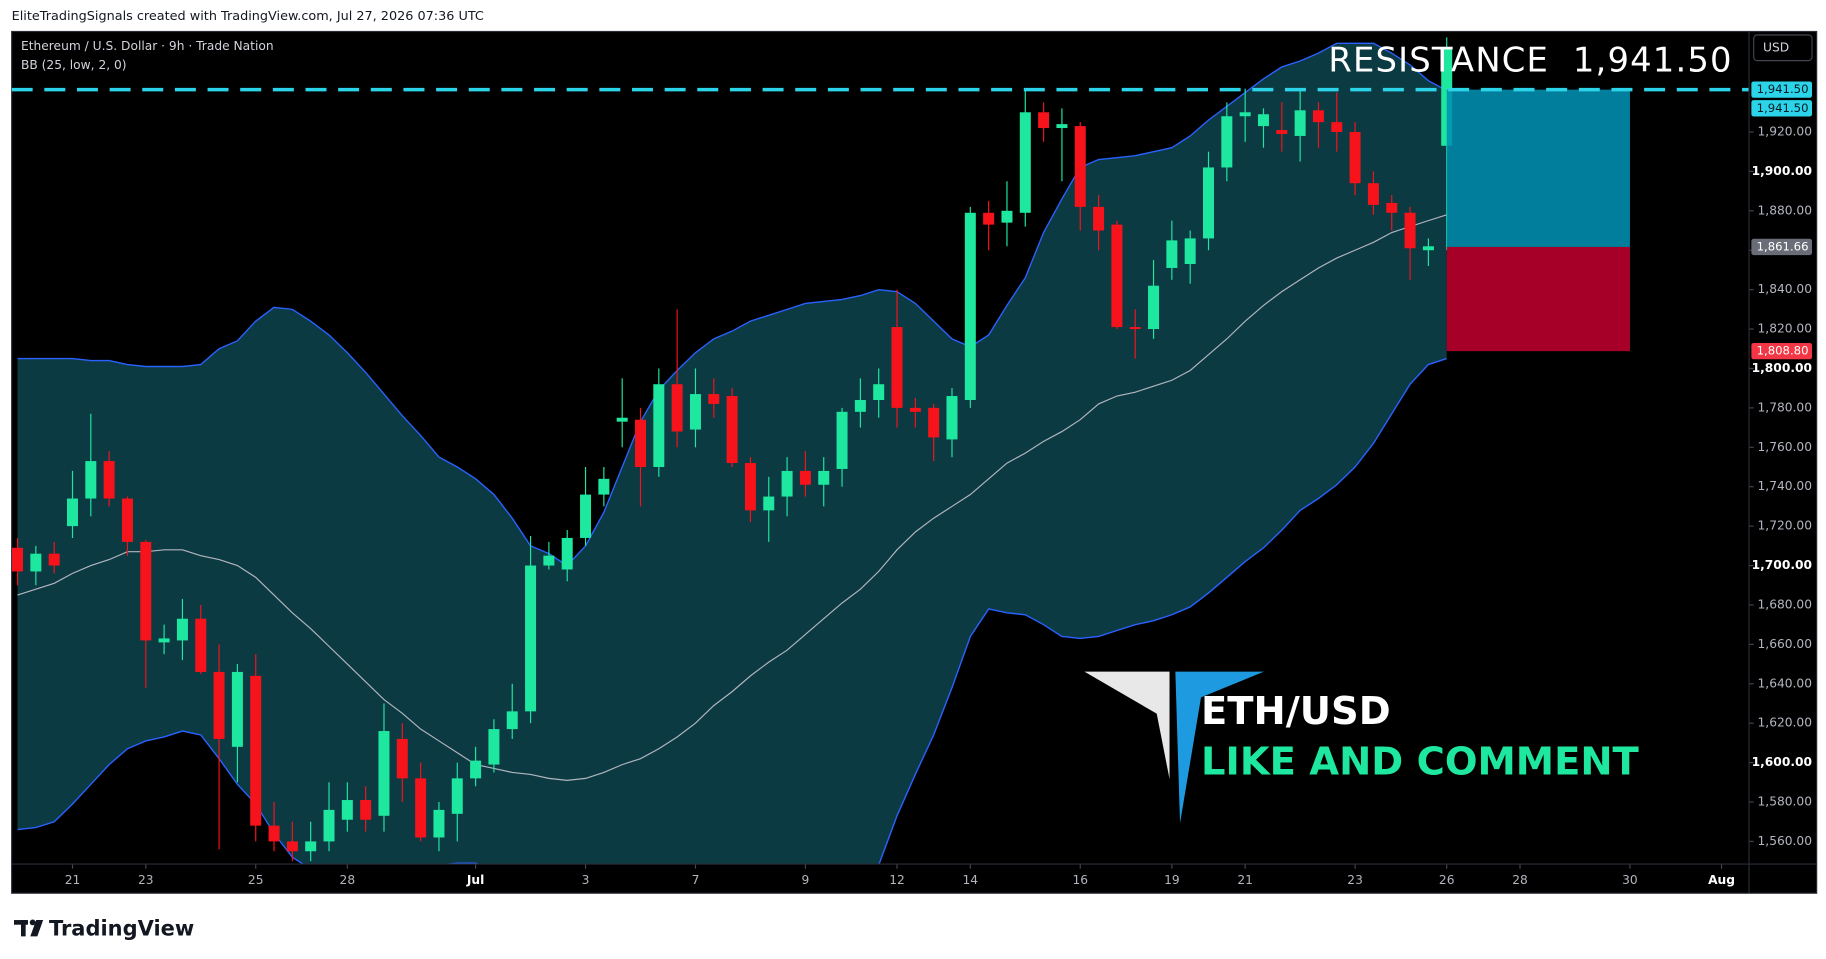 This screenshot has height=959, width=1826. I want to click on stop-zone, so click(1538, 299).